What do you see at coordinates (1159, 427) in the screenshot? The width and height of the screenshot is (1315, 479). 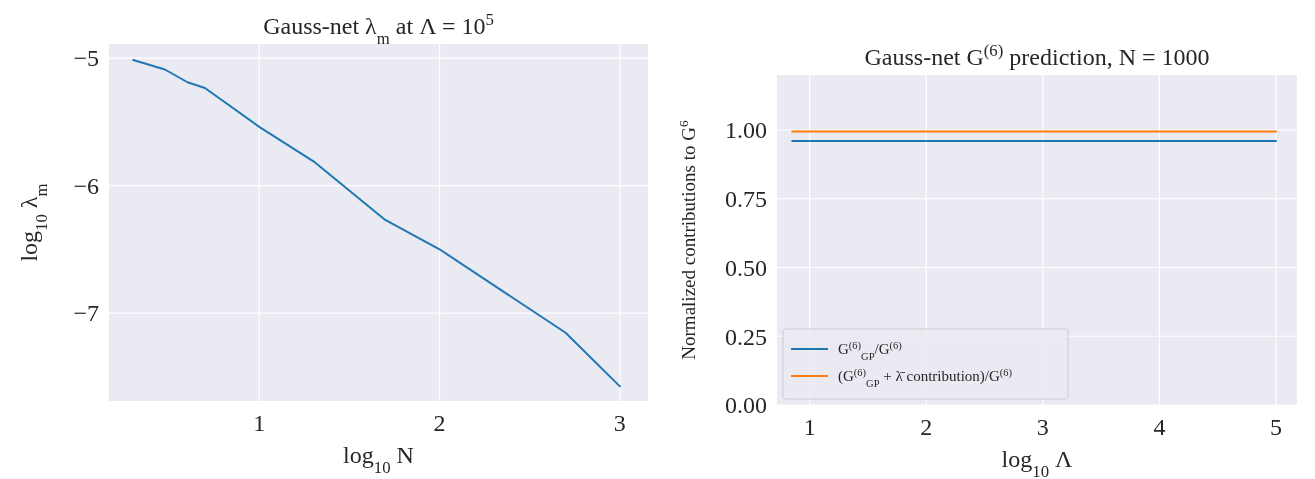 I see `x-tick-label: 4` at bounding box center [1159, 427].